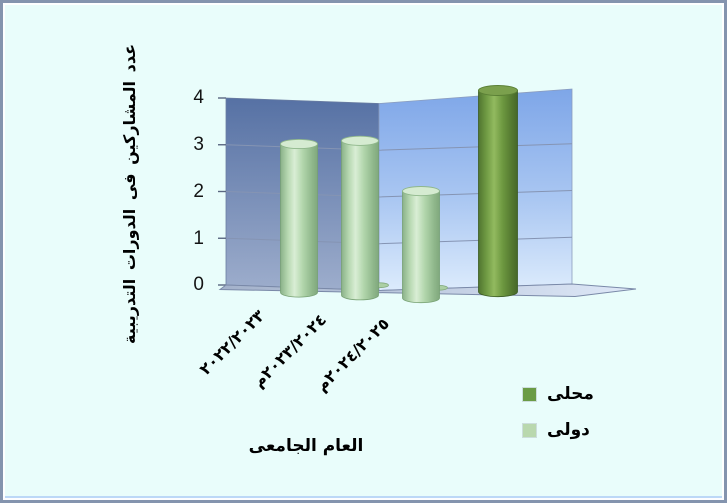  What do you see at coordinates (498, 90) in the screenshot?
I see `bar-back-2-top` at bounding box center [498, 90].